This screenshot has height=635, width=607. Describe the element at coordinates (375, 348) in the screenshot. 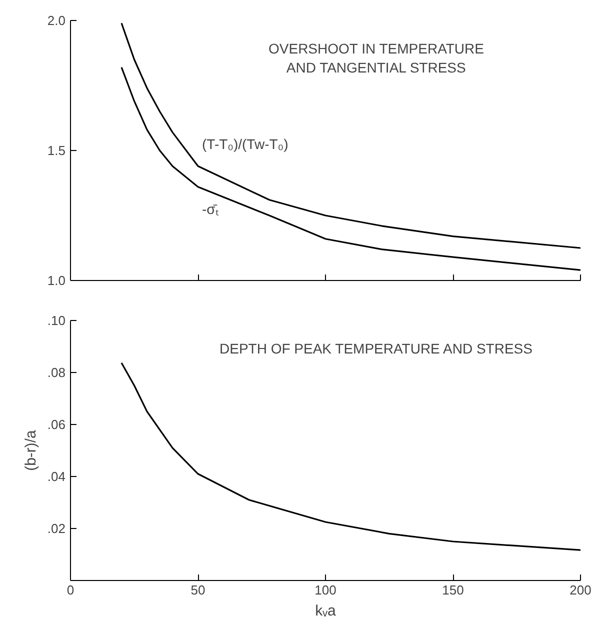

I see `text: DEPTH OF PEAK TEMPERATURE AND STRESS` at that location.